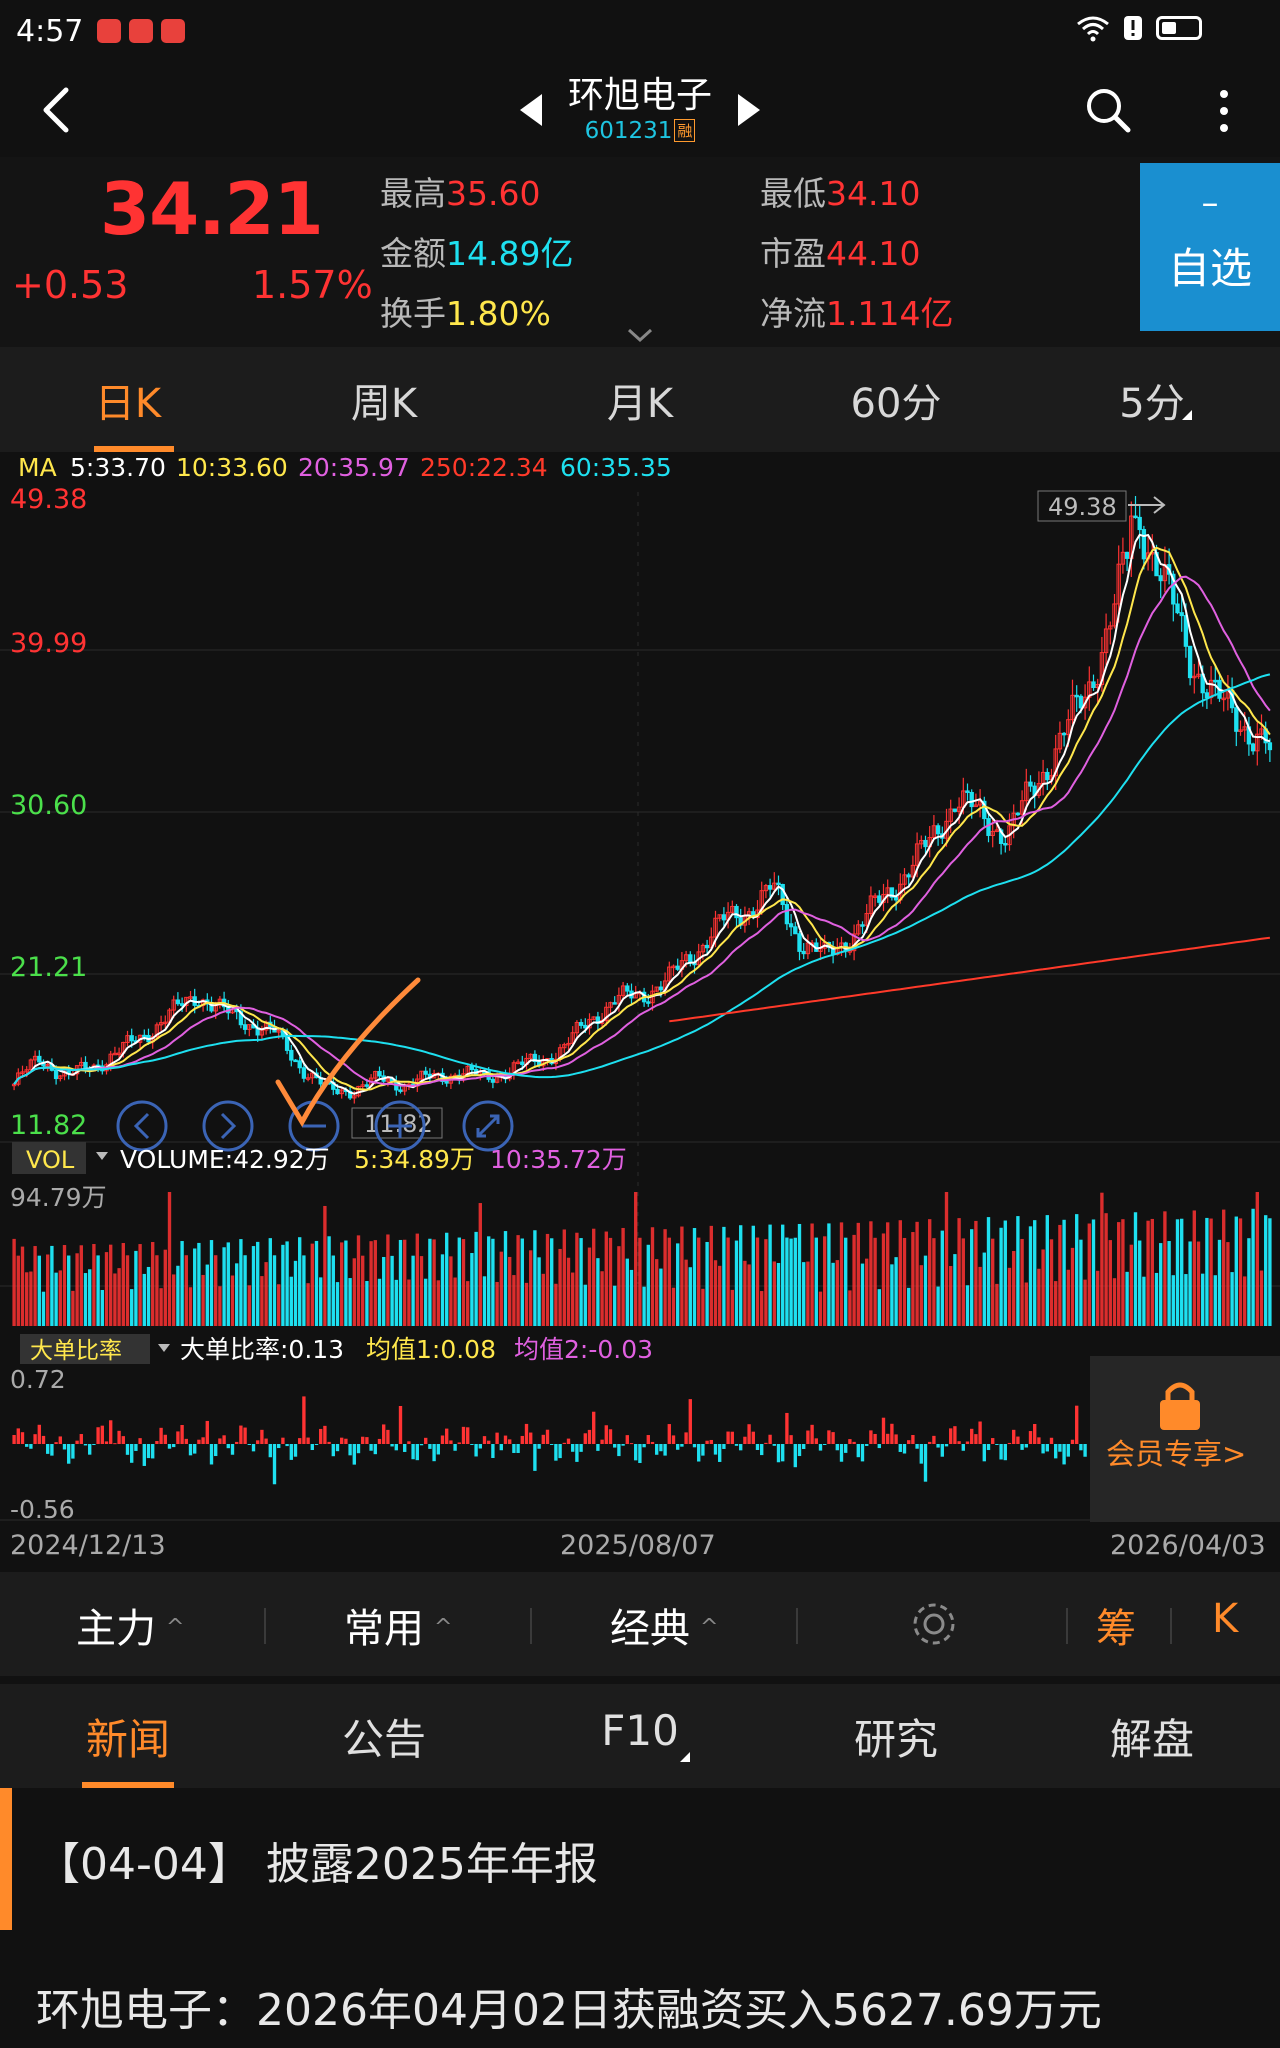 This screenshot has width=1280, height=2048. What do you see at coordinates (628, 131) in the screenshot?
I see `stock-code: 601231` at bounding box center [628, 131].